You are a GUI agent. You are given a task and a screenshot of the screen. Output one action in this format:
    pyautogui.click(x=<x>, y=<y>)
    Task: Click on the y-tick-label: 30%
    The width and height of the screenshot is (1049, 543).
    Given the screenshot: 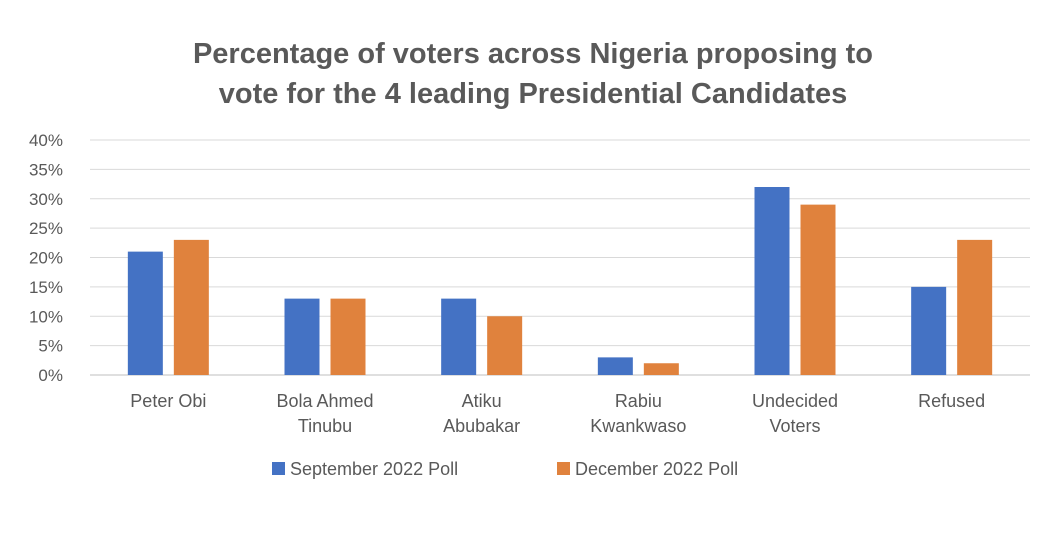 What is the action you would take?
    pyautogui.click(x=46, y=199)
    